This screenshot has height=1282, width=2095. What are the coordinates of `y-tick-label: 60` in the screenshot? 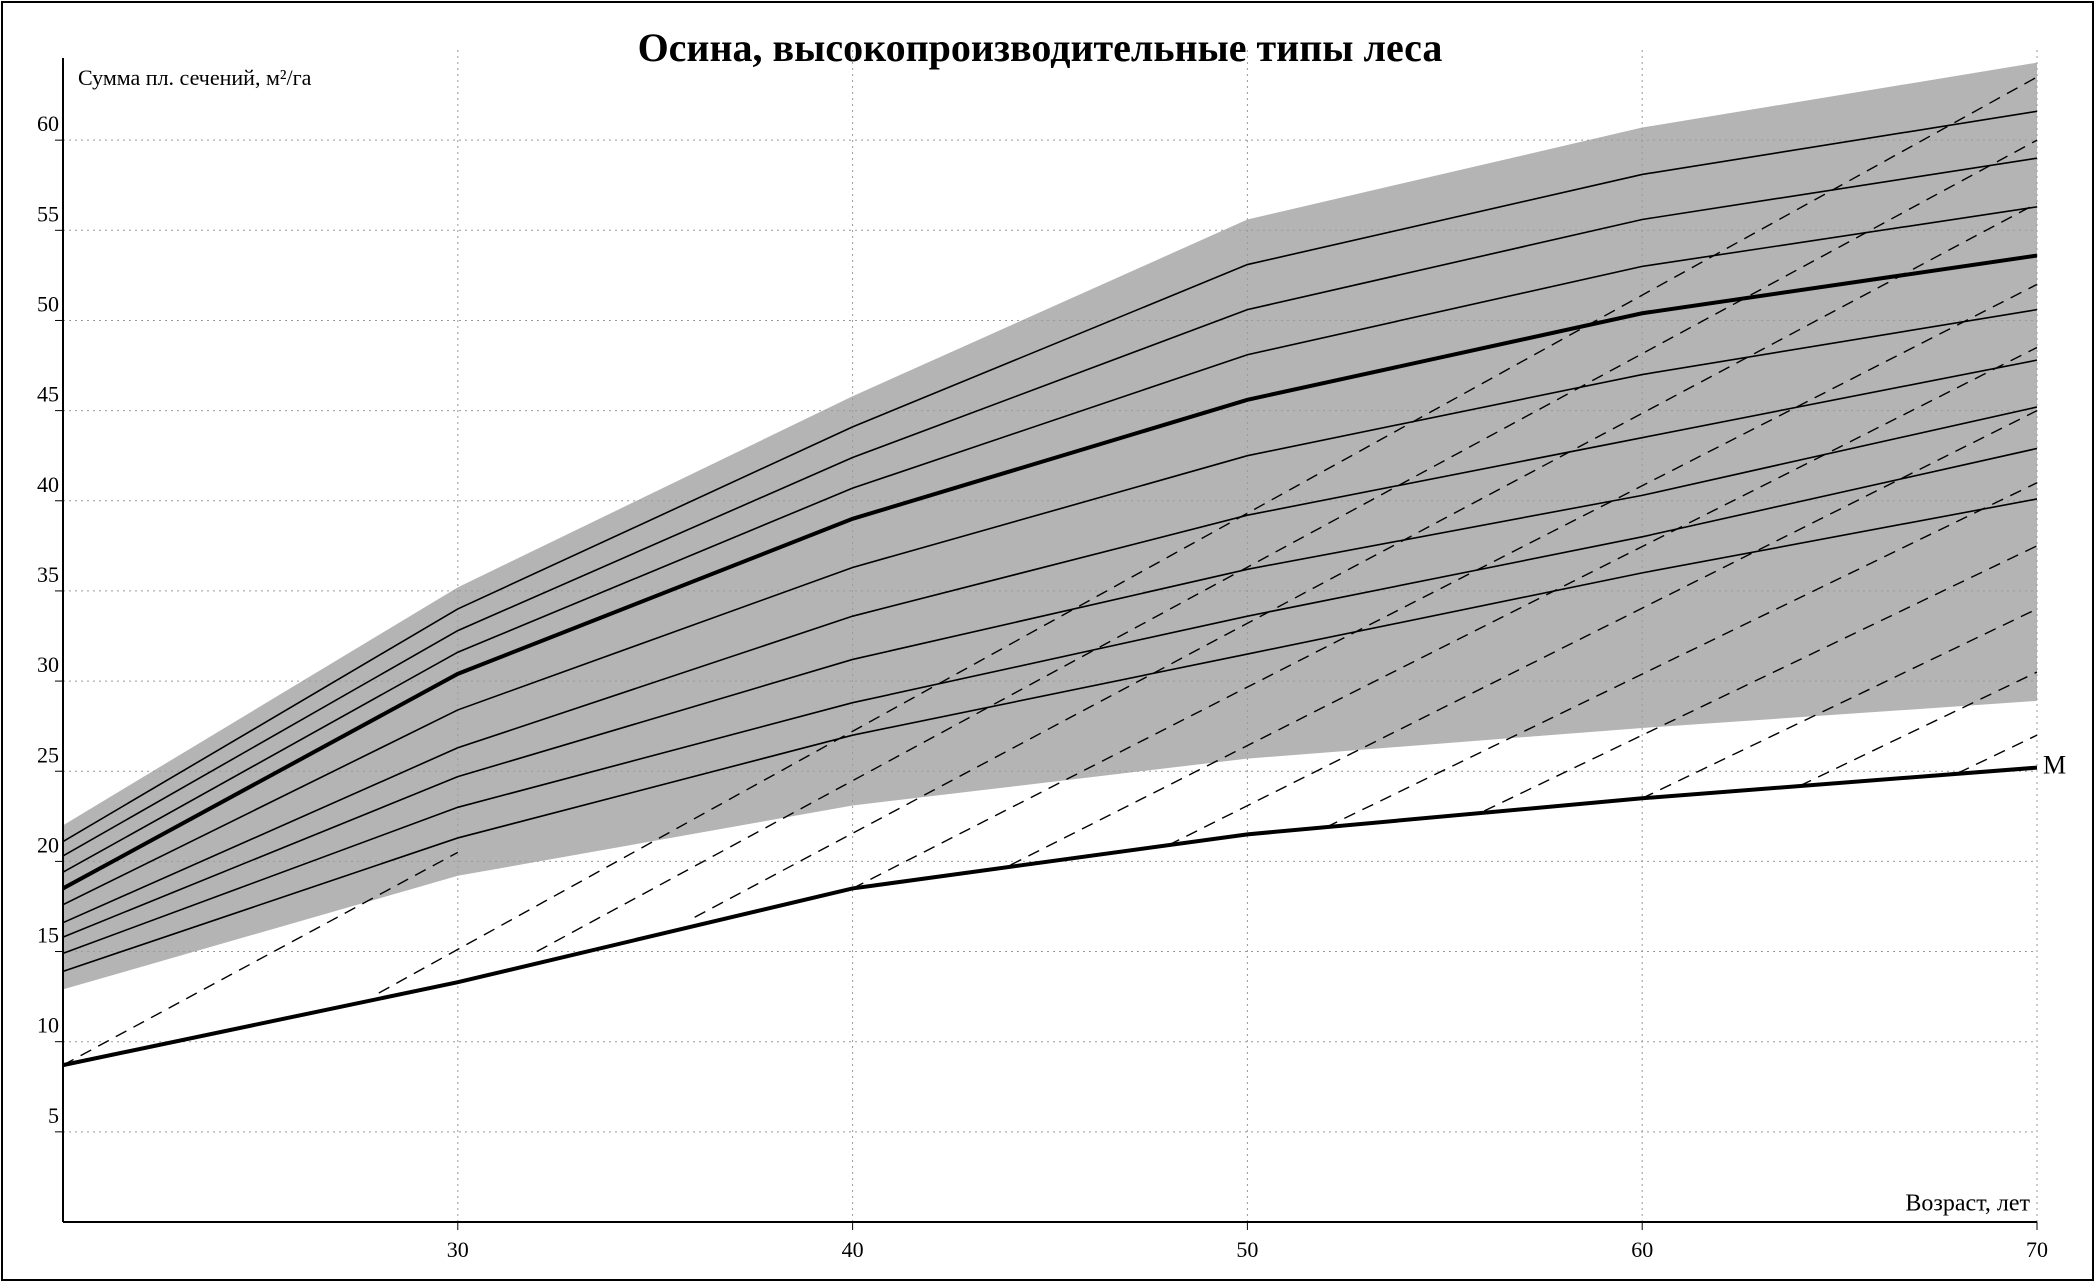 It's located at (48, 123).